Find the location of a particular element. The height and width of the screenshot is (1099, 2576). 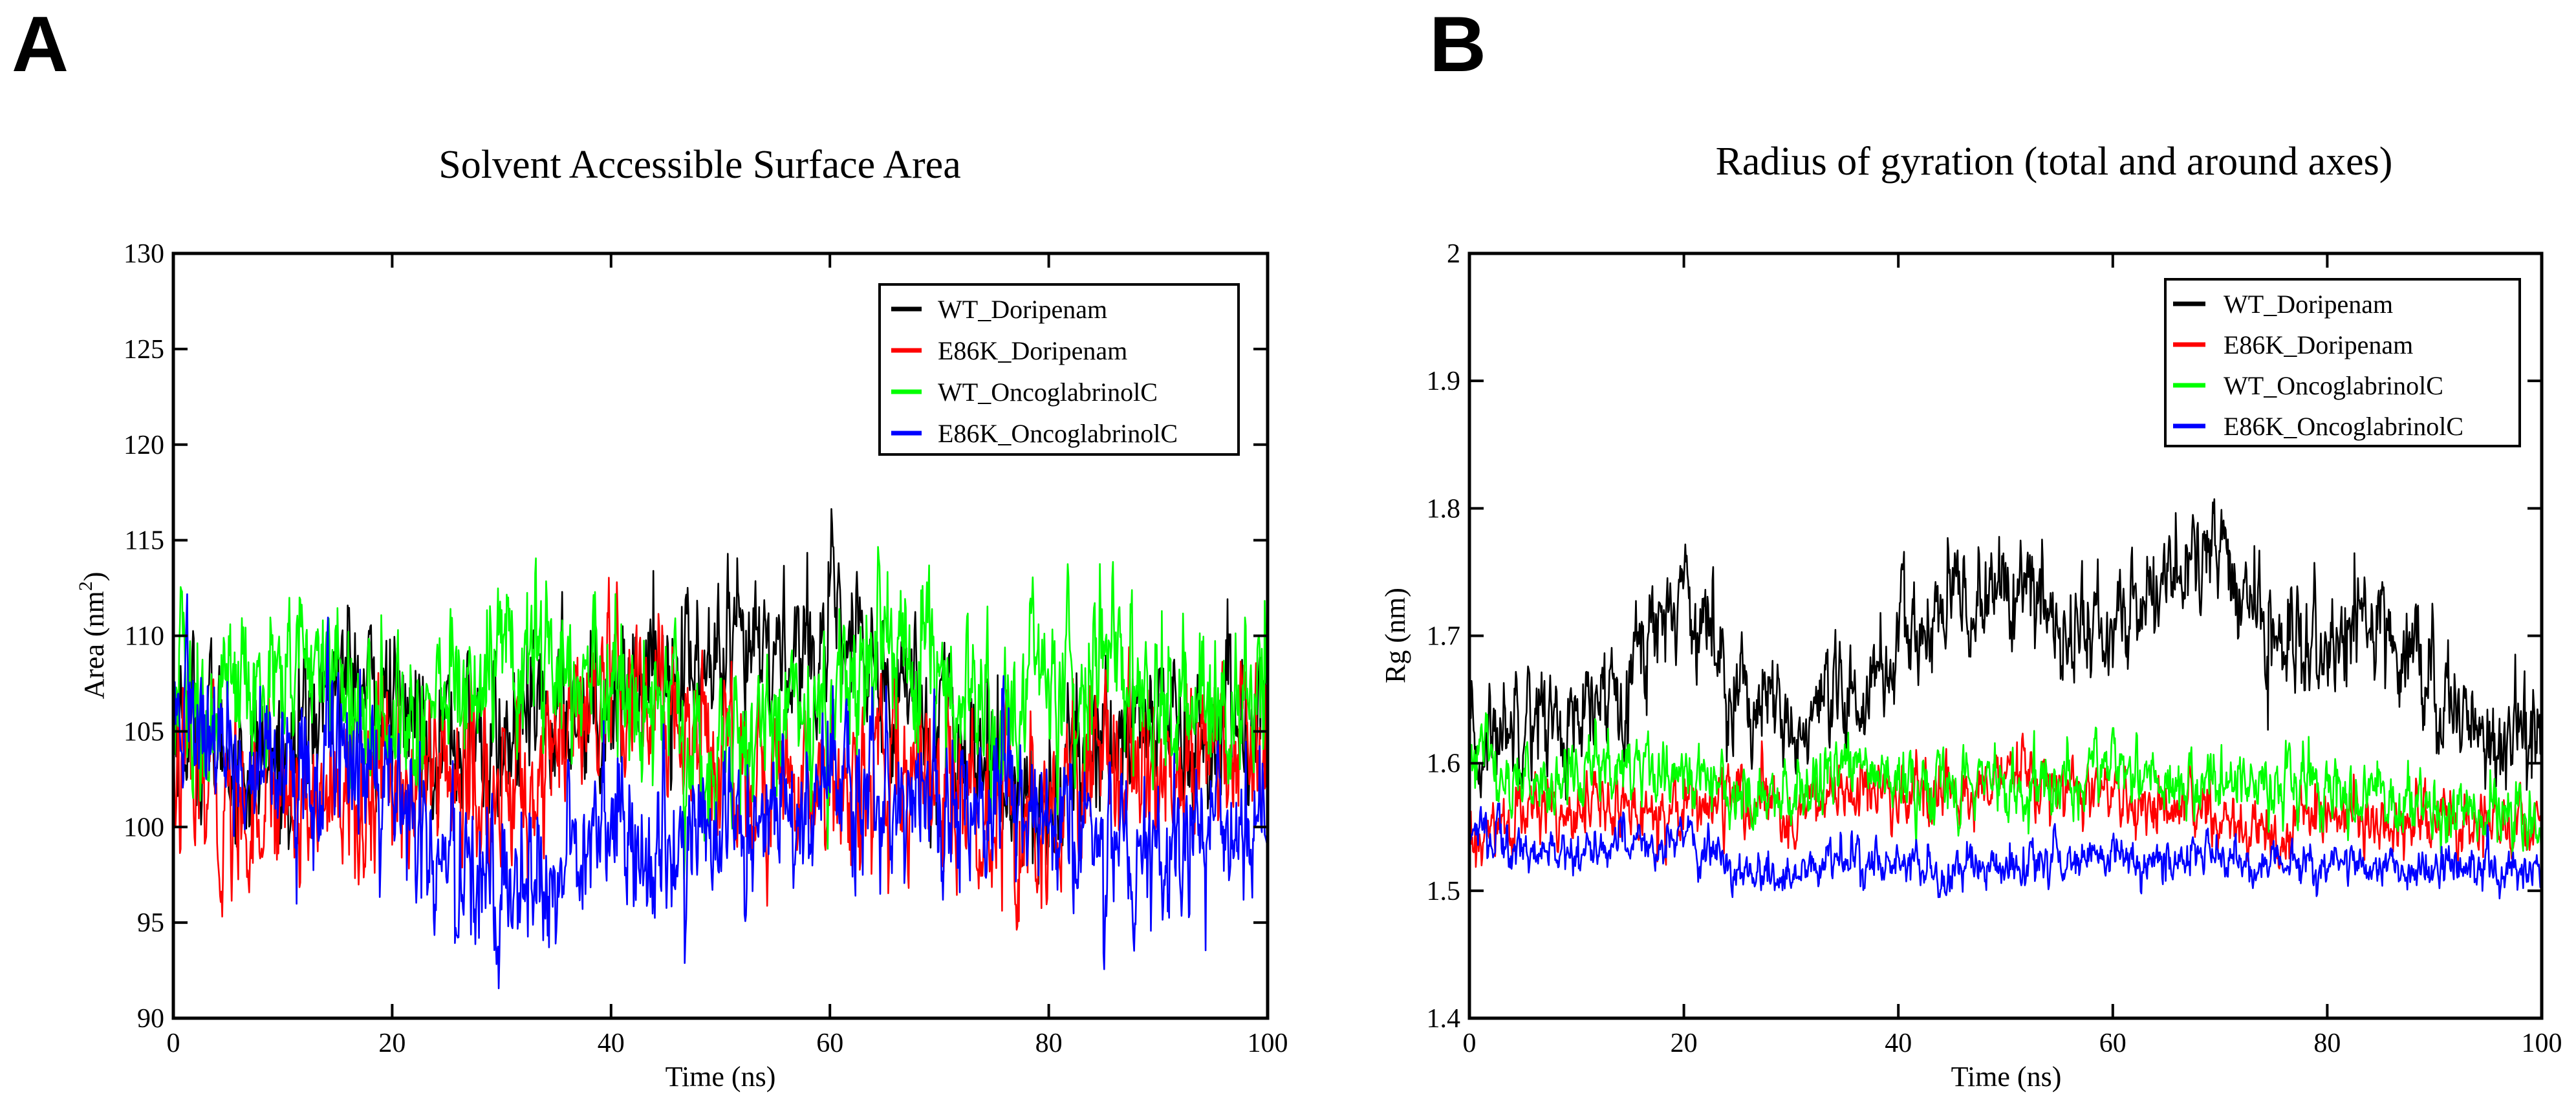

panel-label-b: B is located at coordinates (1458, 44).